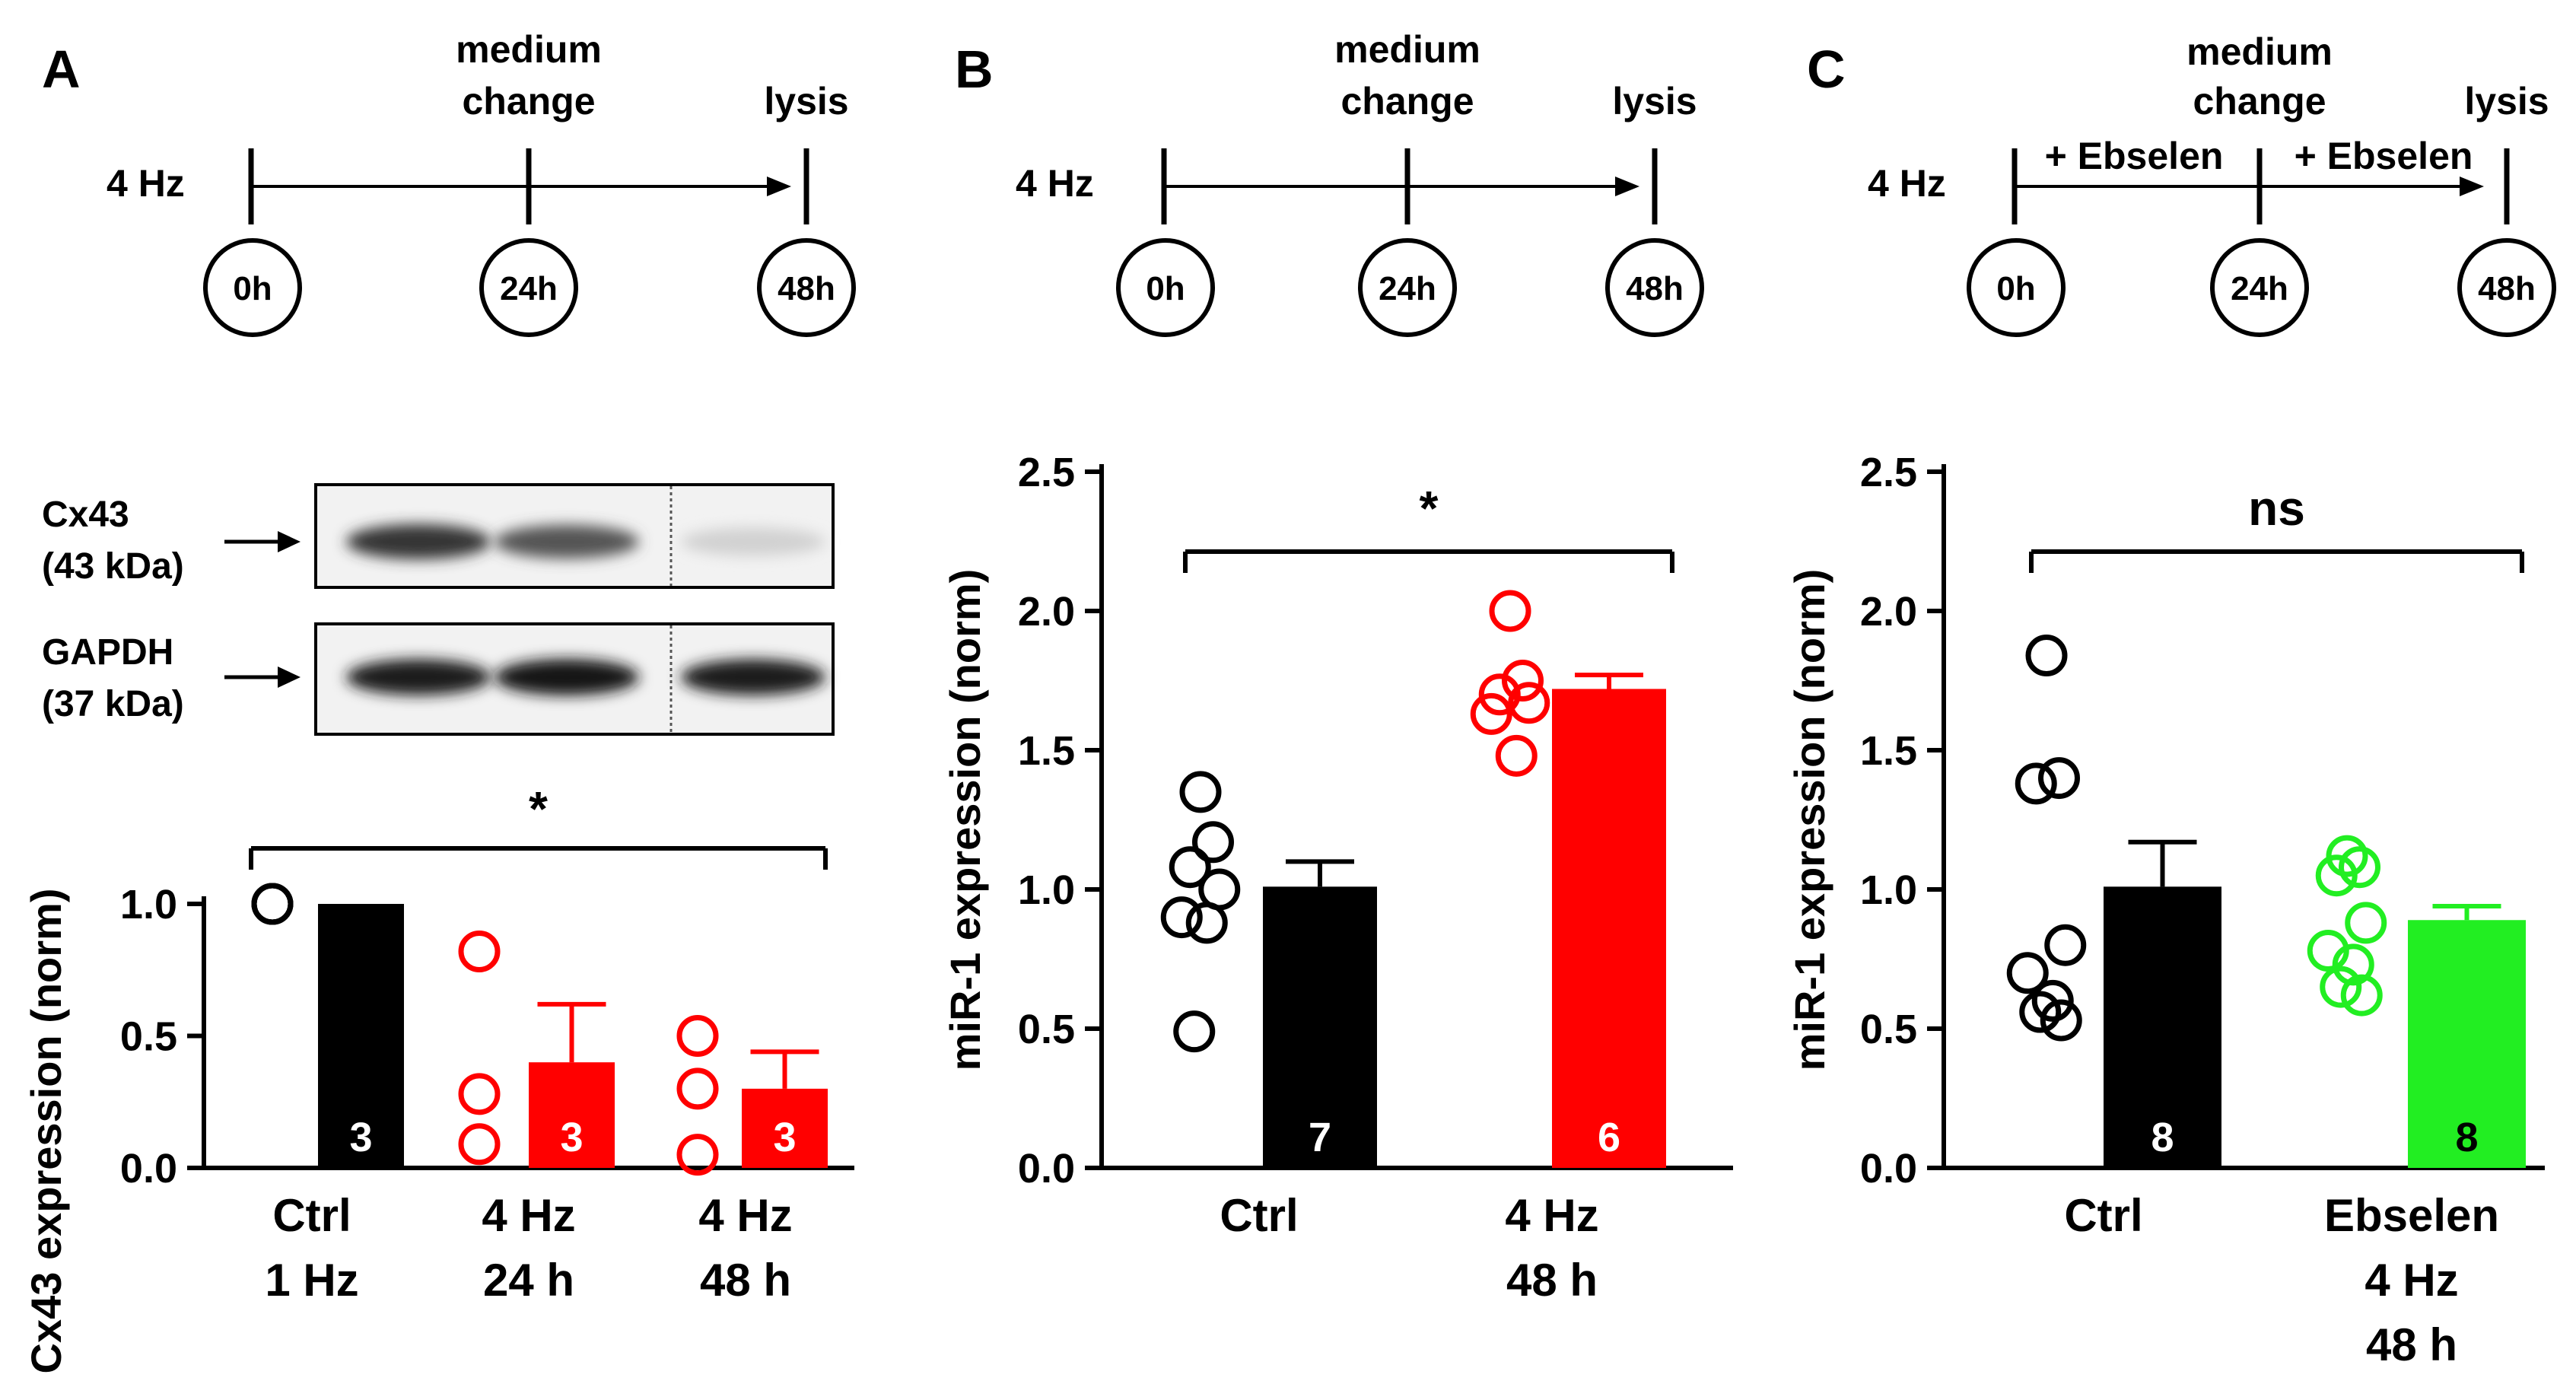  Describe the element at coordinates (289, 541) in the screenshot. I see `wb-arrowhead-cx43` at that location.